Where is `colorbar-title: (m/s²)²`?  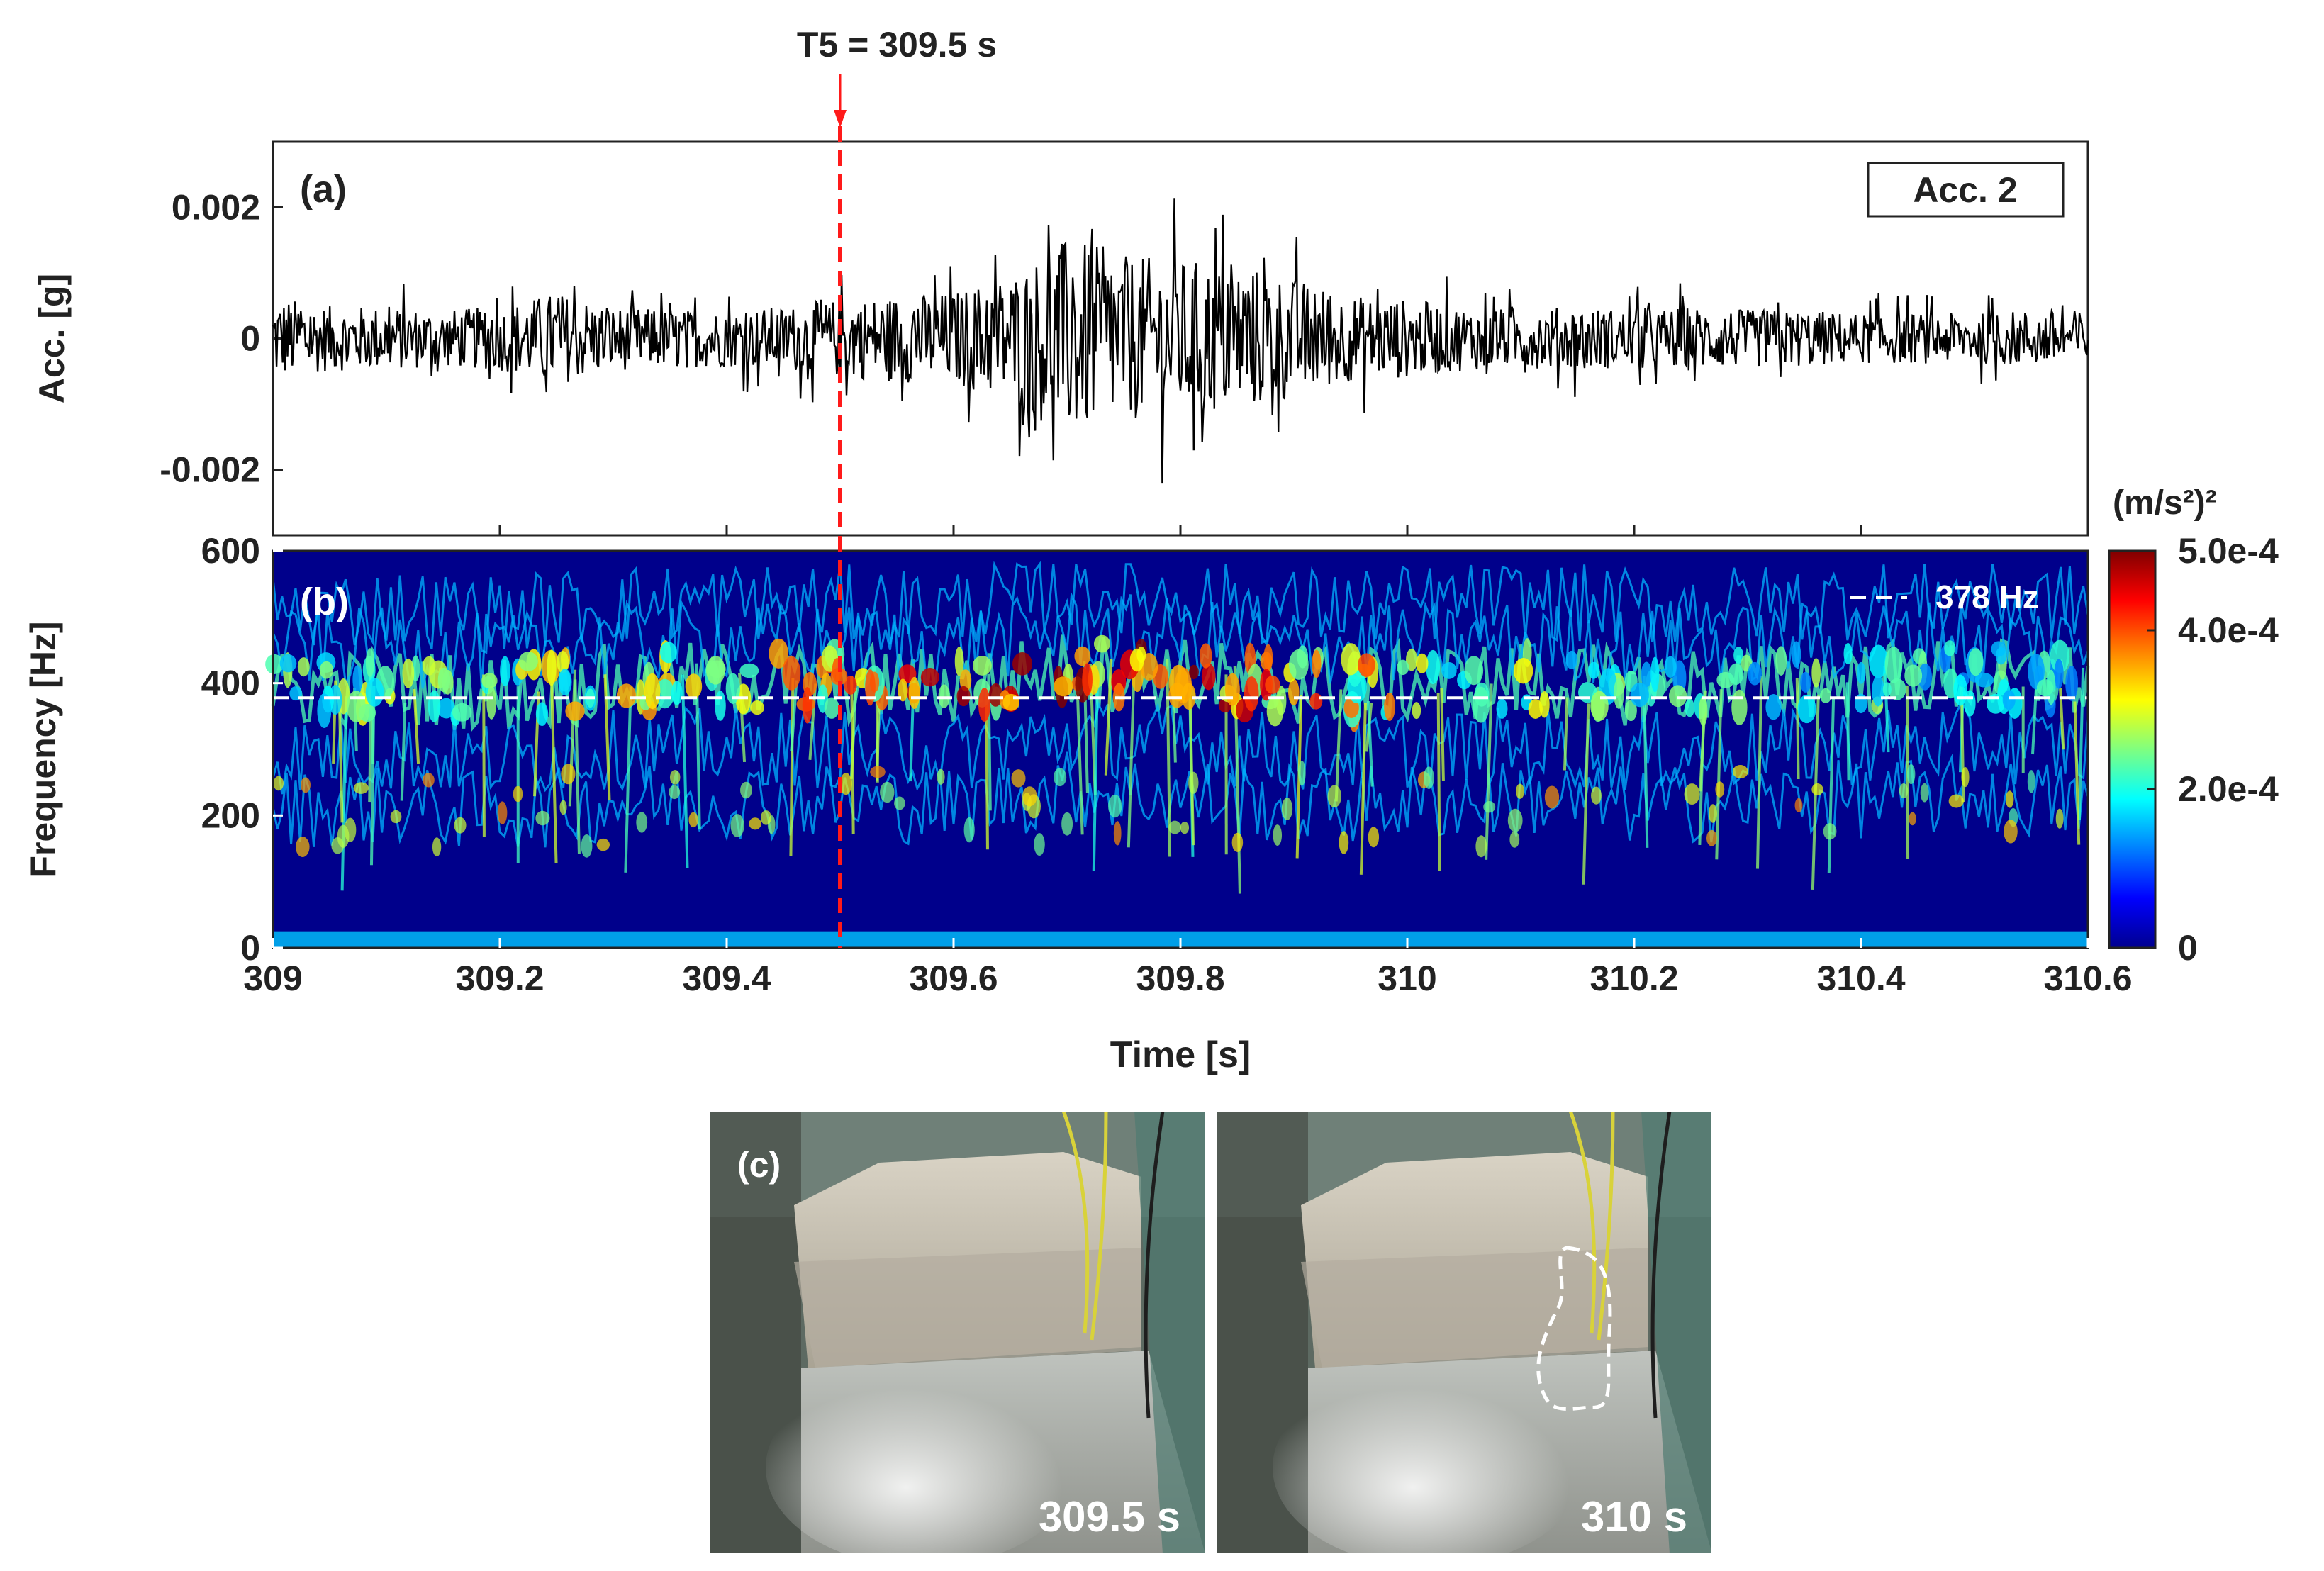 colorbar-title: (m/s²)² is located at coordinates (2165, 503).